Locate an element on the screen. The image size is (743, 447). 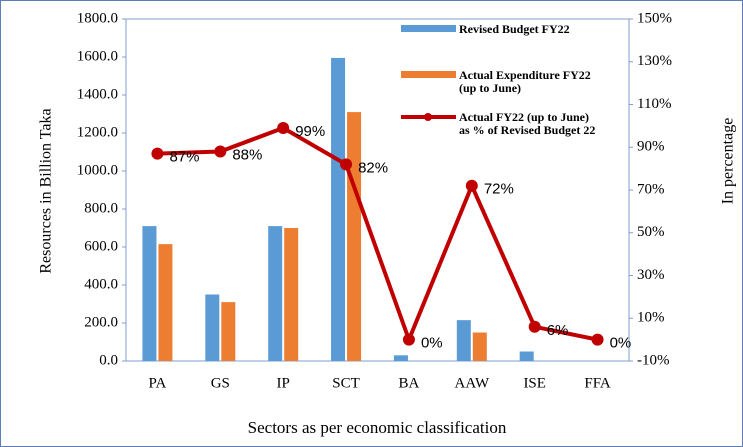
data-label: 88% is located at coordinates (247, 154).